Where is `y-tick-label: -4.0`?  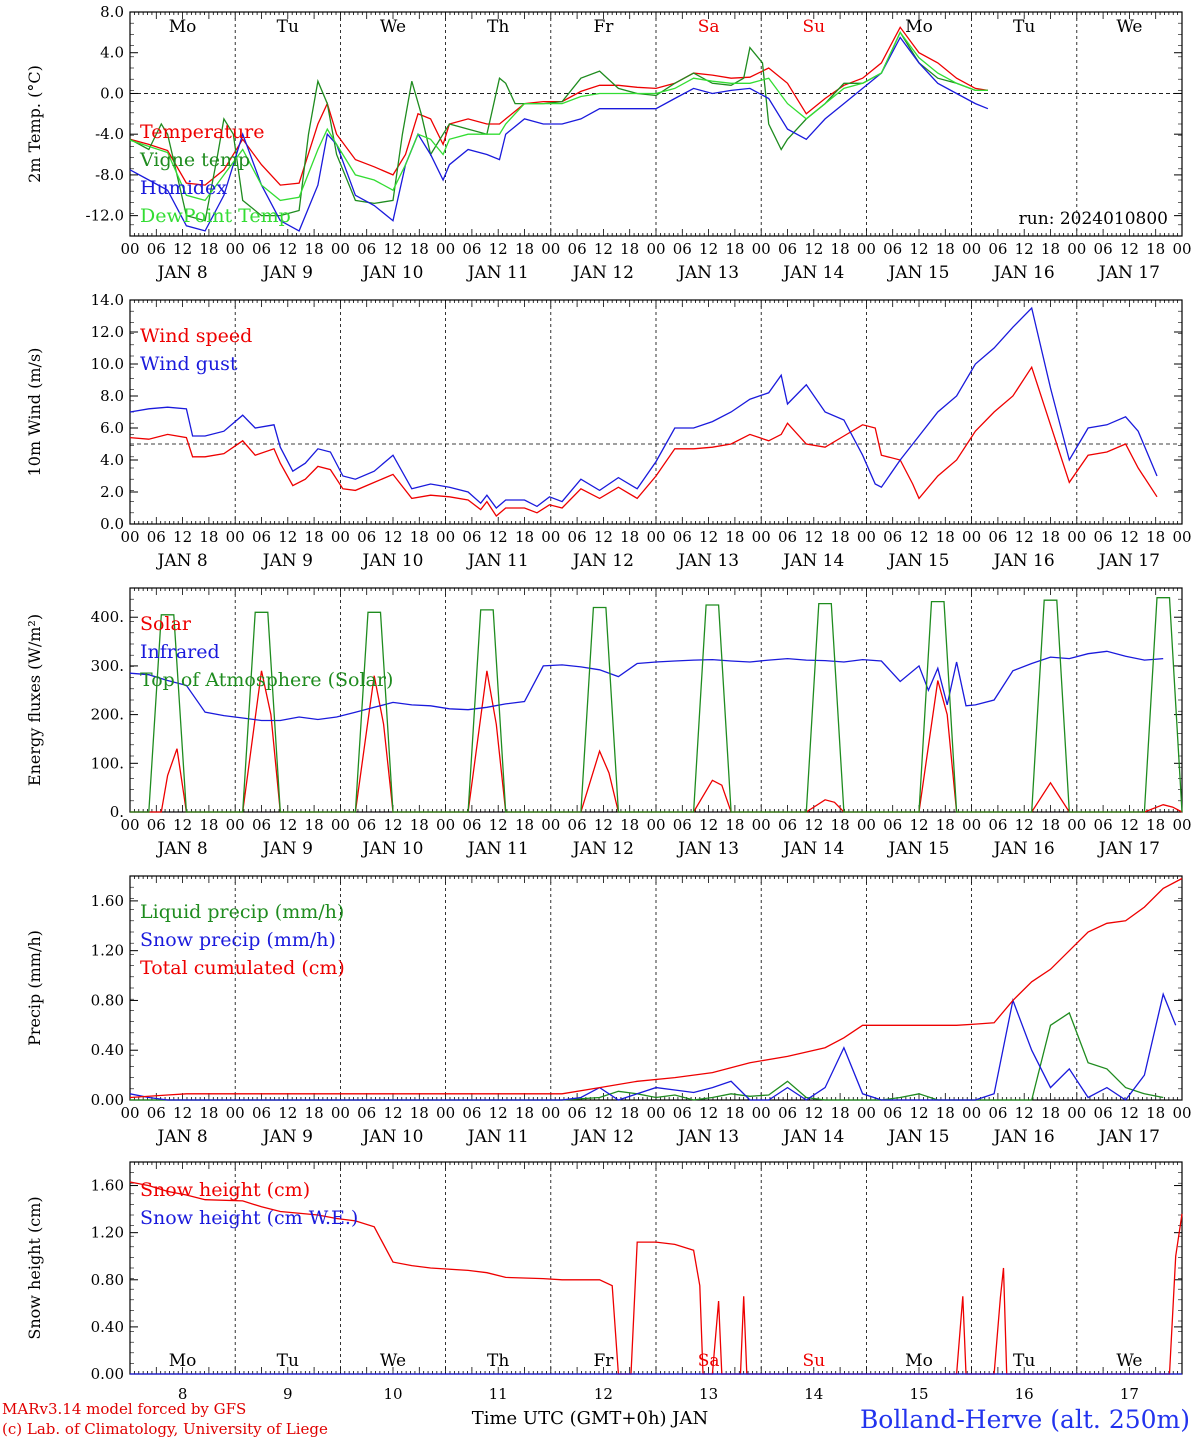 y-tick-label: -4.0 is located at coordinates (109, 134).